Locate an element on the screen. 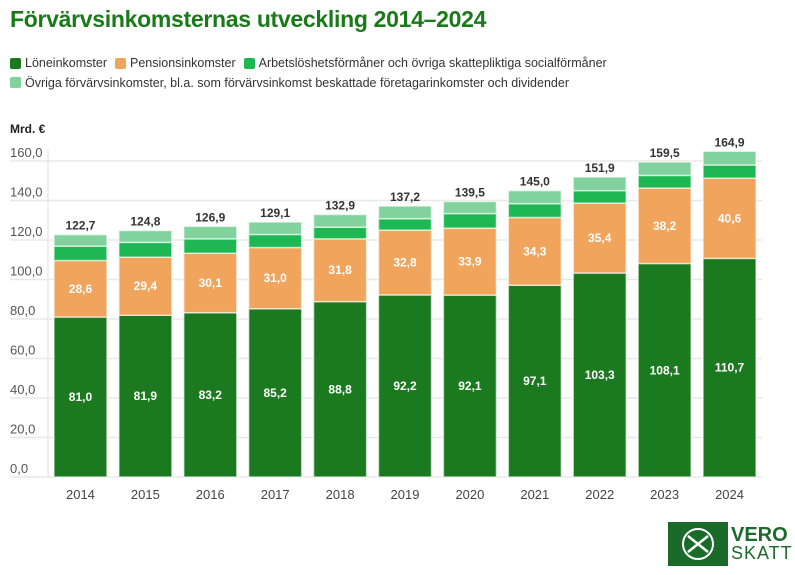 Image resolution: width=795 pixels, height=575 pixels. y-tick-label: 20,0 is located at coordinates (22, 429).